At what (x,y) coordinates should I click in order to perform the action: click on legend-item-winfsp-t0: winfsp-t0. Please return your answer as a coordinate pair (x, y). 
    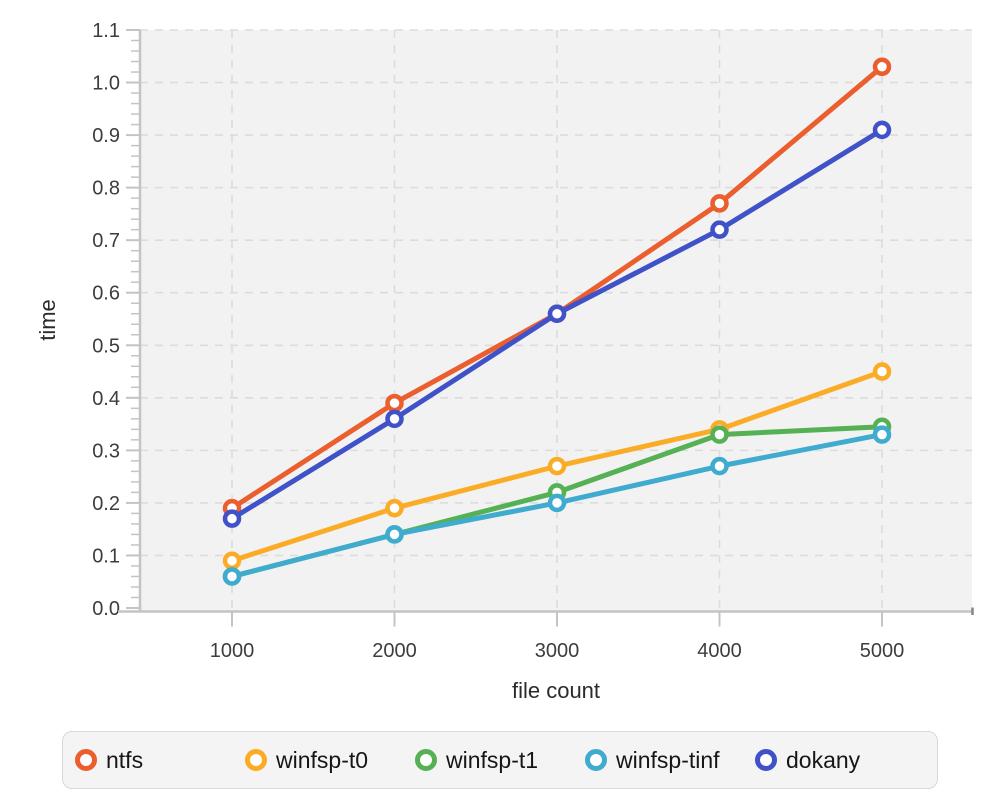
    Looking at the image, I should click on (330, 760).